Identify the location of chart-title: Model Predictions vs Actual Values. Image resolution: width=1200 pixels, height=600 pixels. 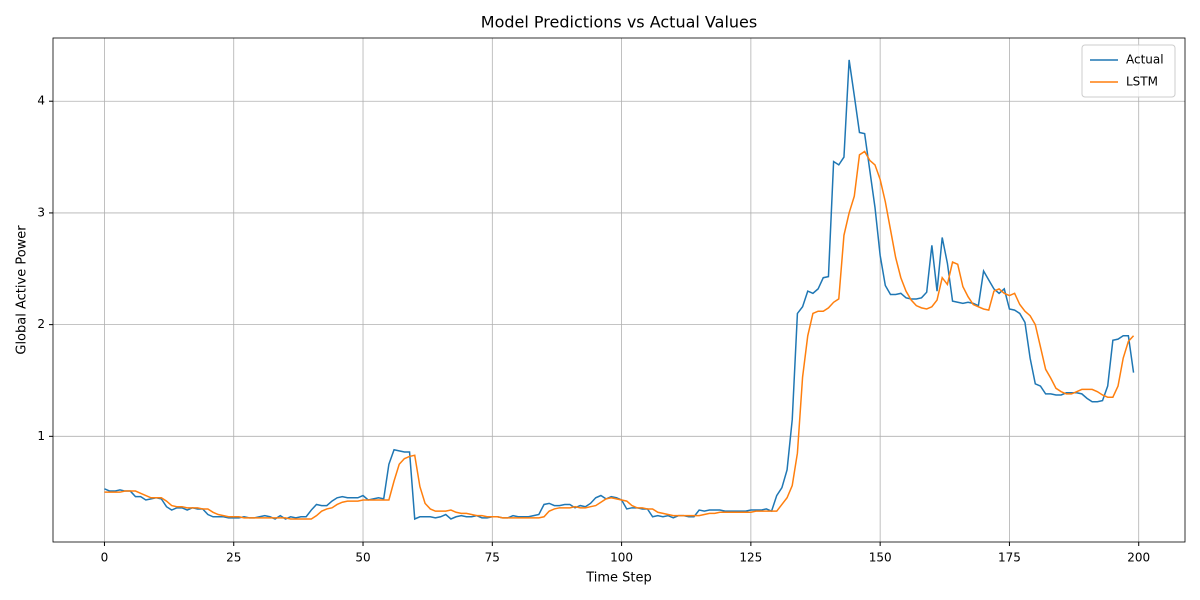
(619, 22).